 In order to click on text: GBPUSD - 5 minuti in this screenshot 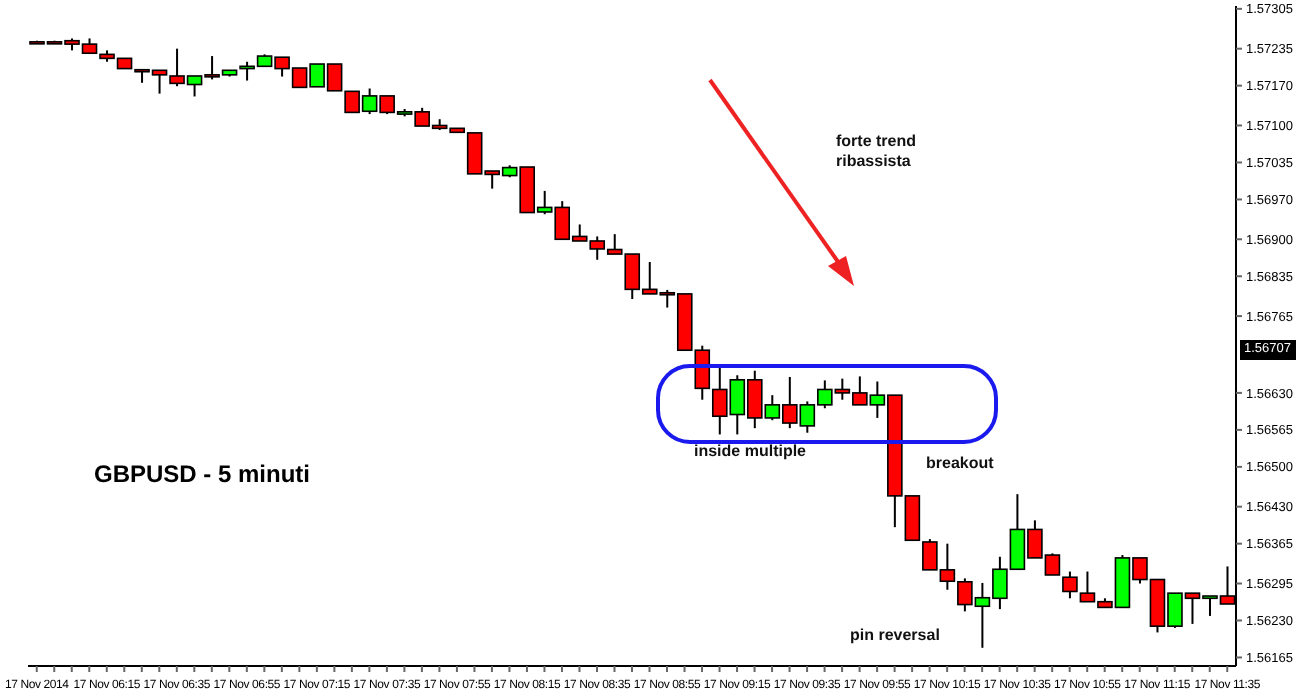, I will do `click(202, 474)`.